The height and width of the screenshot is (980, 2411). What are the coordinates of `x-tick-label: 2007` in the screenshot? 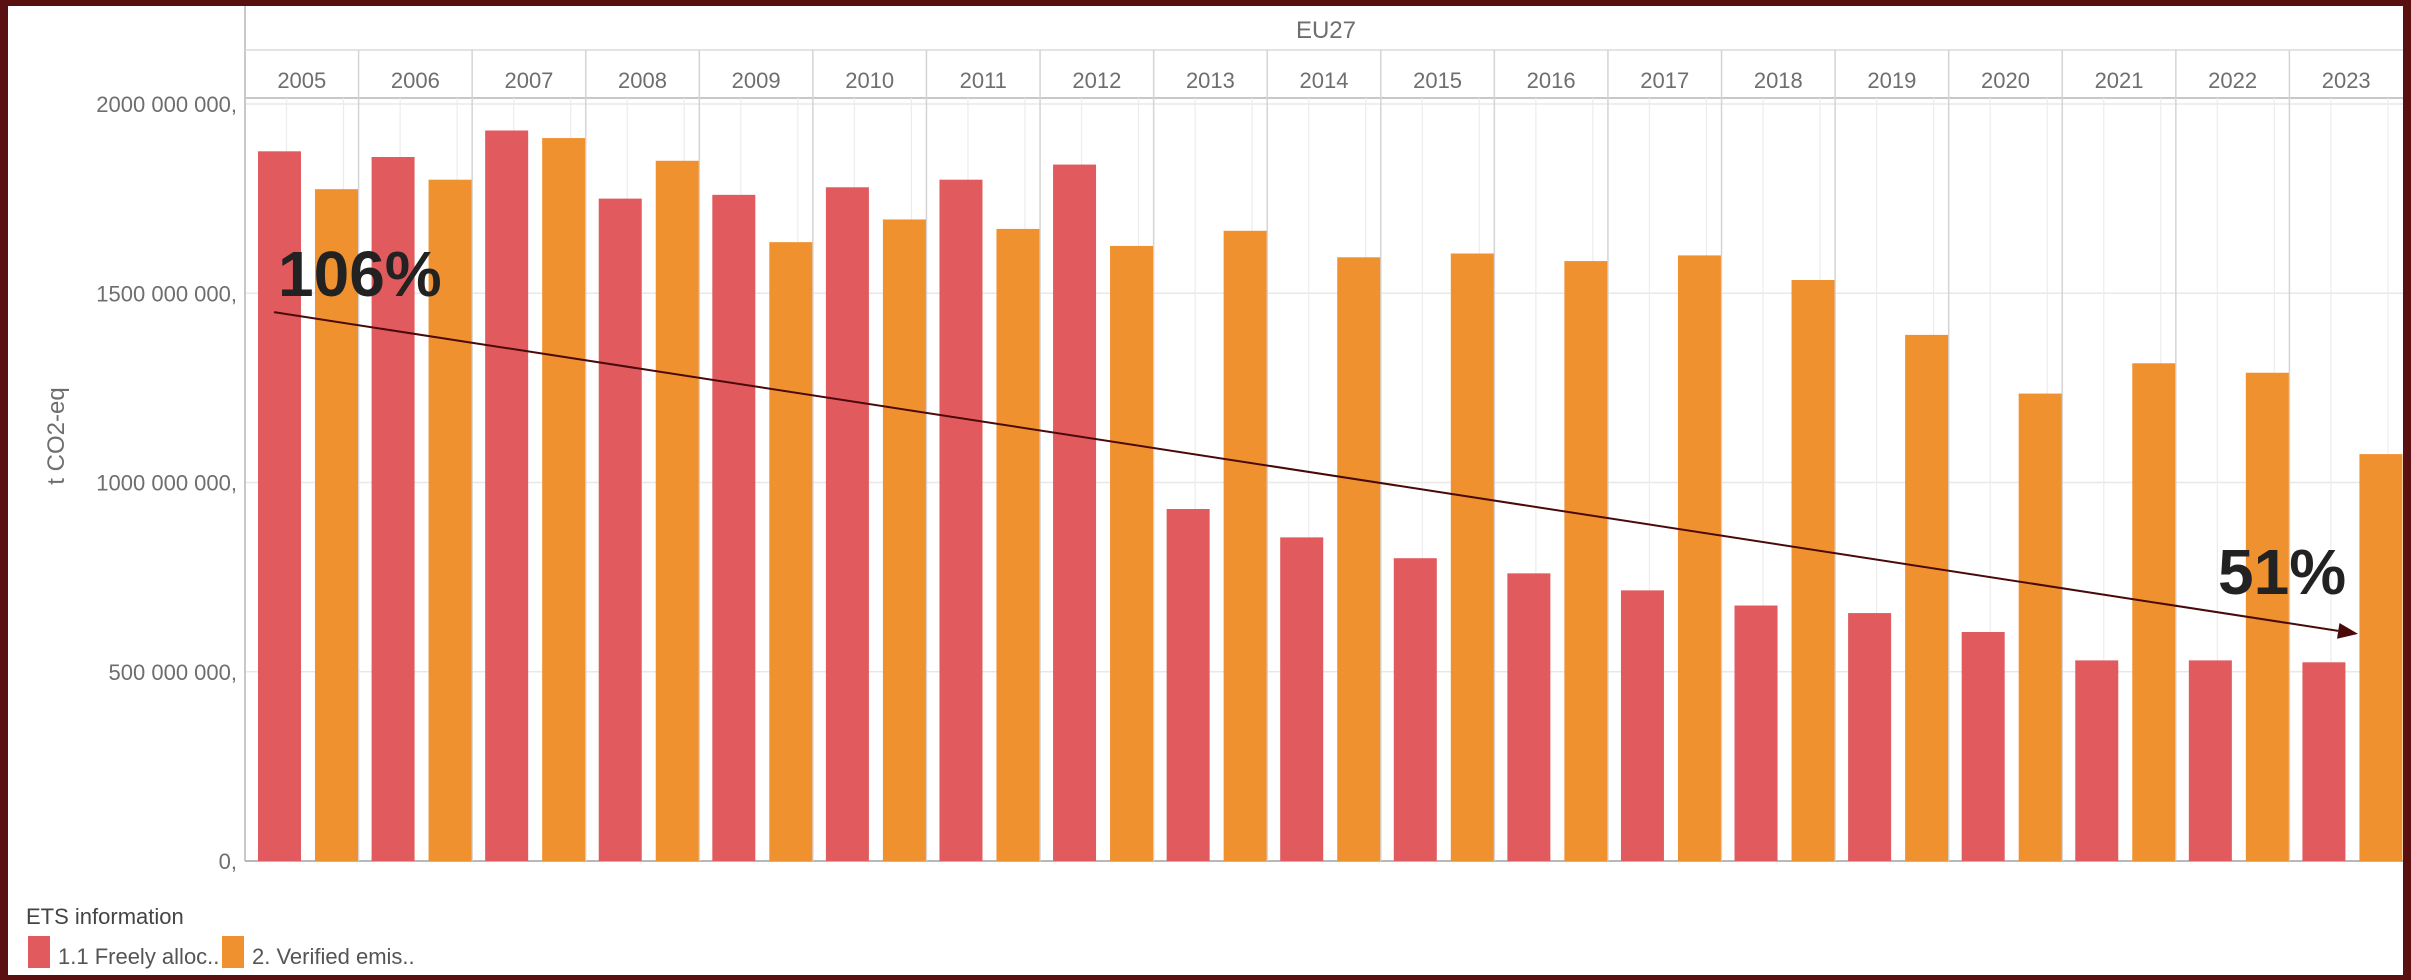 It's located at (528, 80).